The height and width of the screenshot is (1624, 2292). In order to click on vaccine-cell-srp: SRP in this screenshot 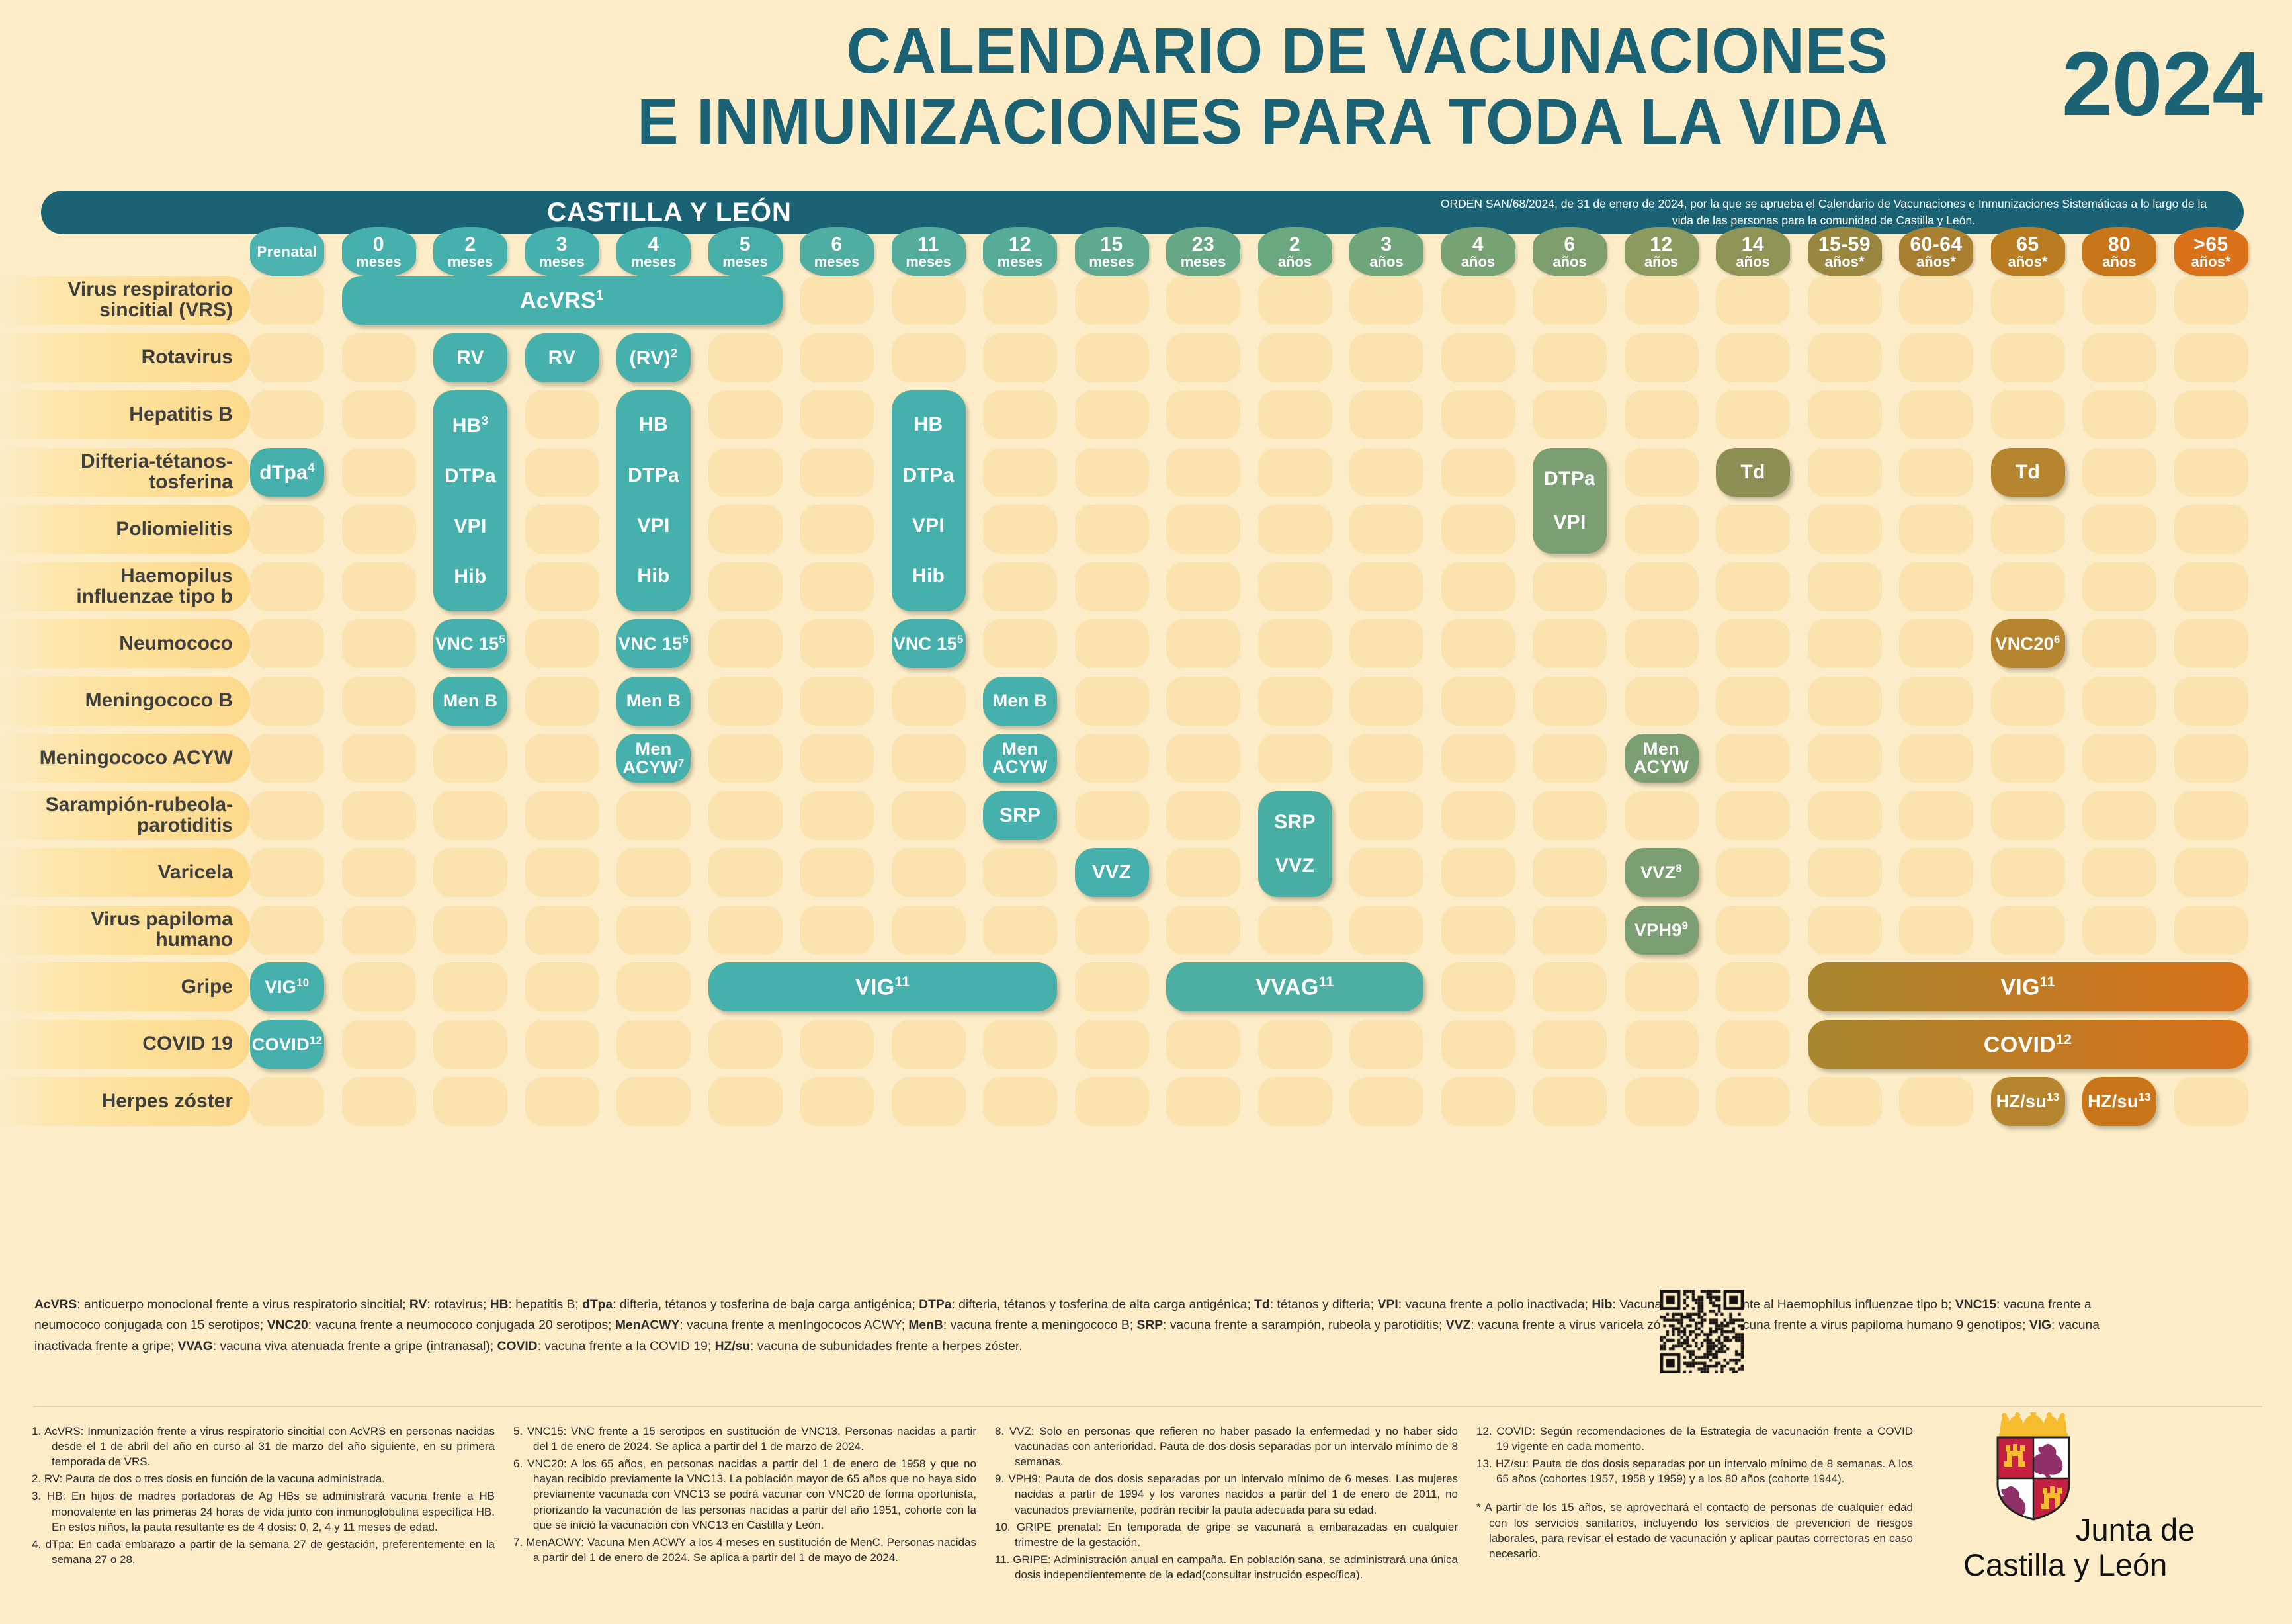, I will do `click(1020, 815)`.